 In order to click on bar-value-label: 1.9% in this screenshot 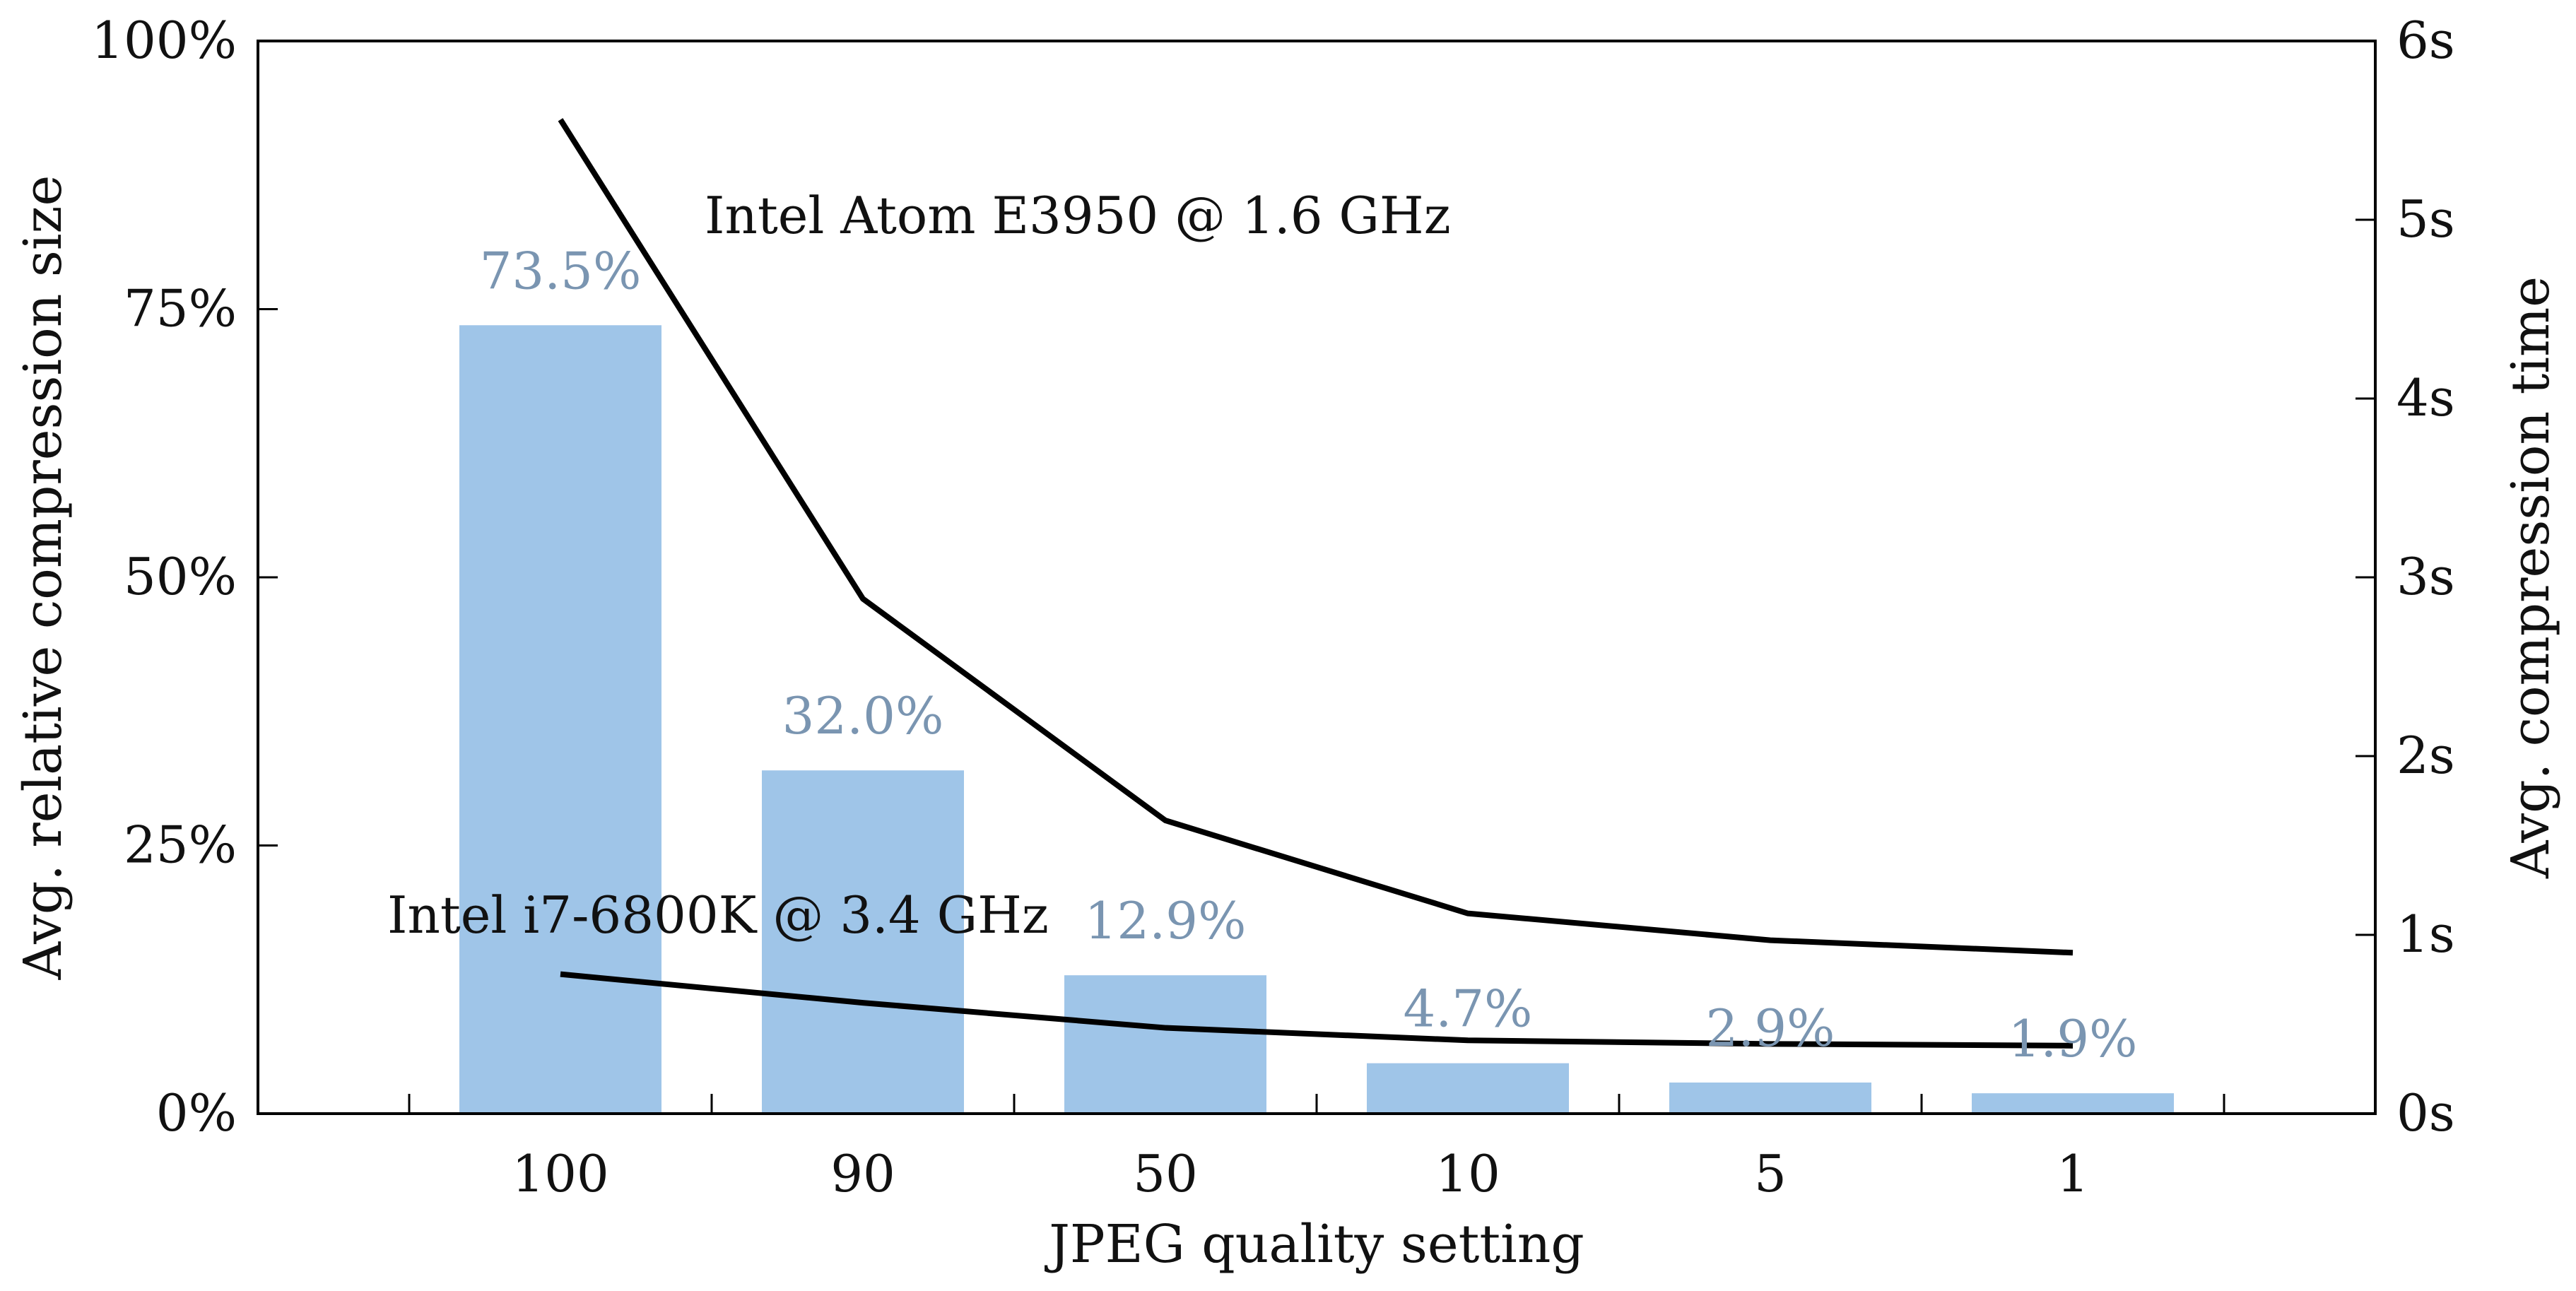, I will do `click(2073, 1038)`.